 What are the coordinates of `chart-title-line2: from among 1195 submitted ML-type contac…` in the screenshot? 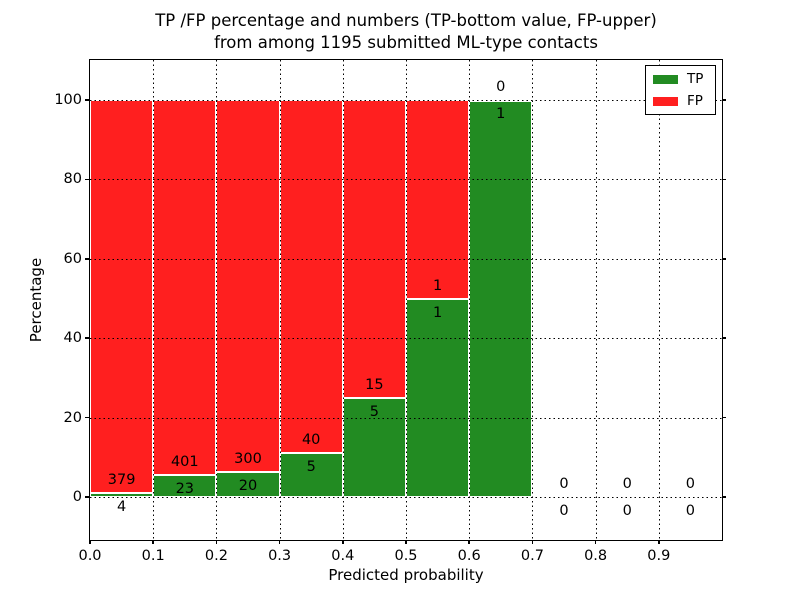 It's located at (406, 42).